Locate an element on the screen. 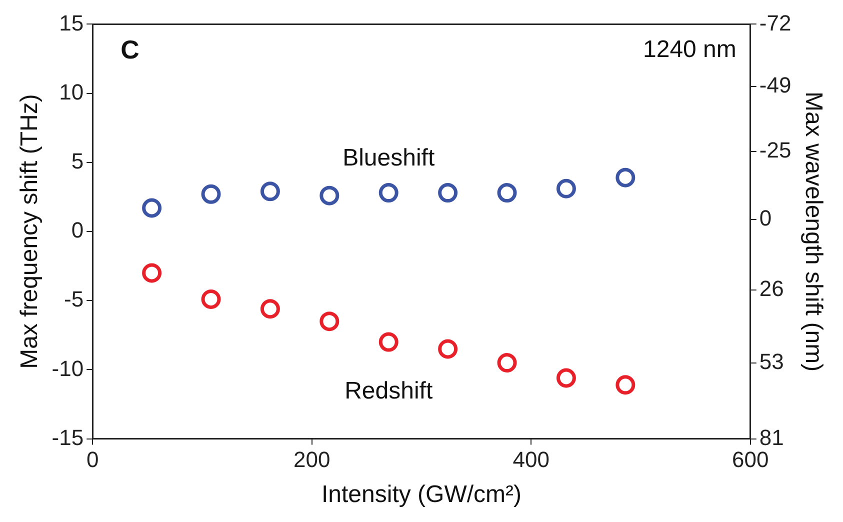  y-tick-label: -10 is located at coordinates (68, 368).